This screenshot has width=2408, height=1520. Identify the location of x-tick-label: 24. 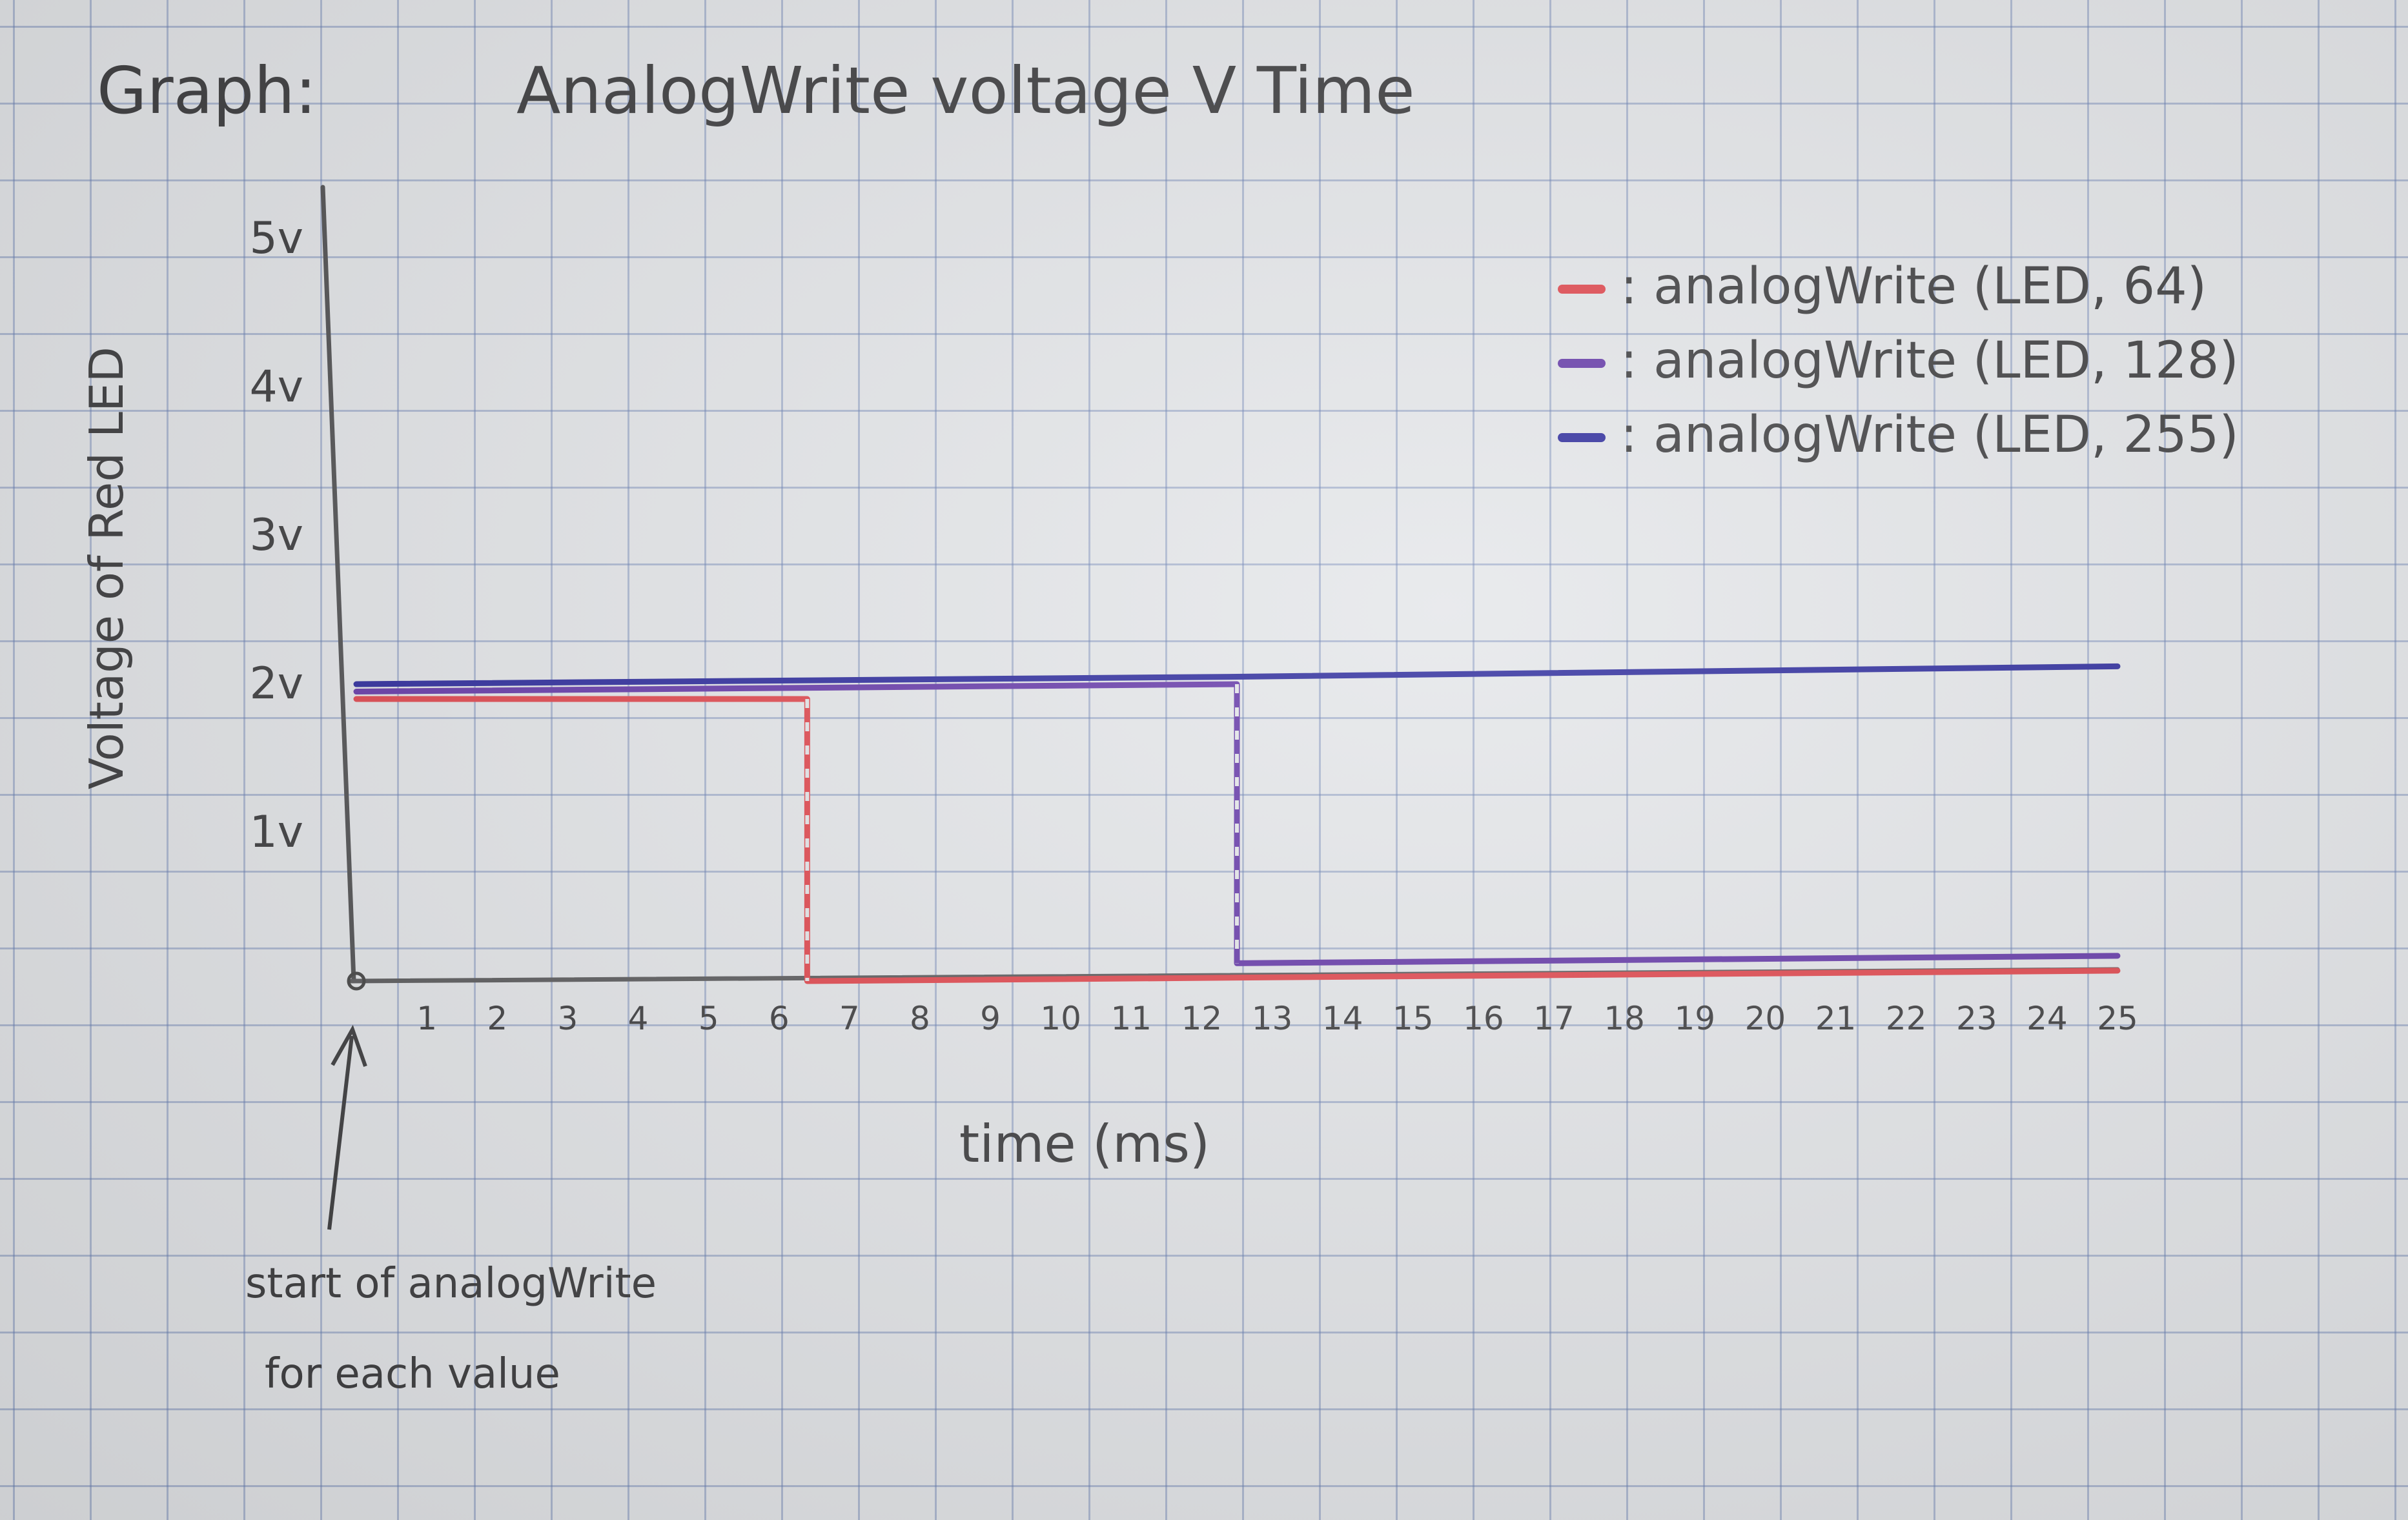
(2047, 1018).